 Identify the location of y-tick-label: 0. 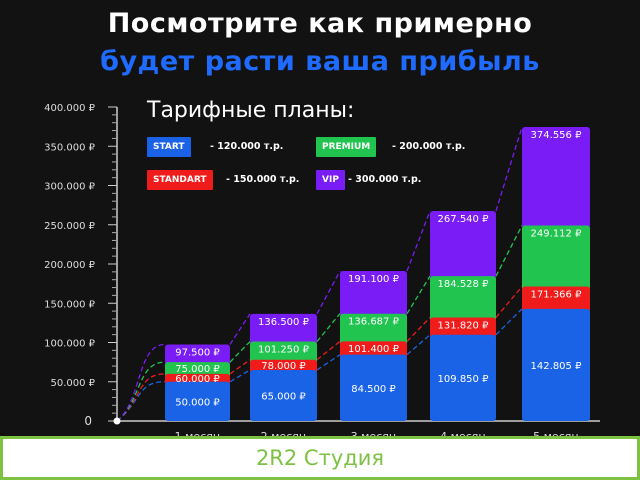
(88, 421).